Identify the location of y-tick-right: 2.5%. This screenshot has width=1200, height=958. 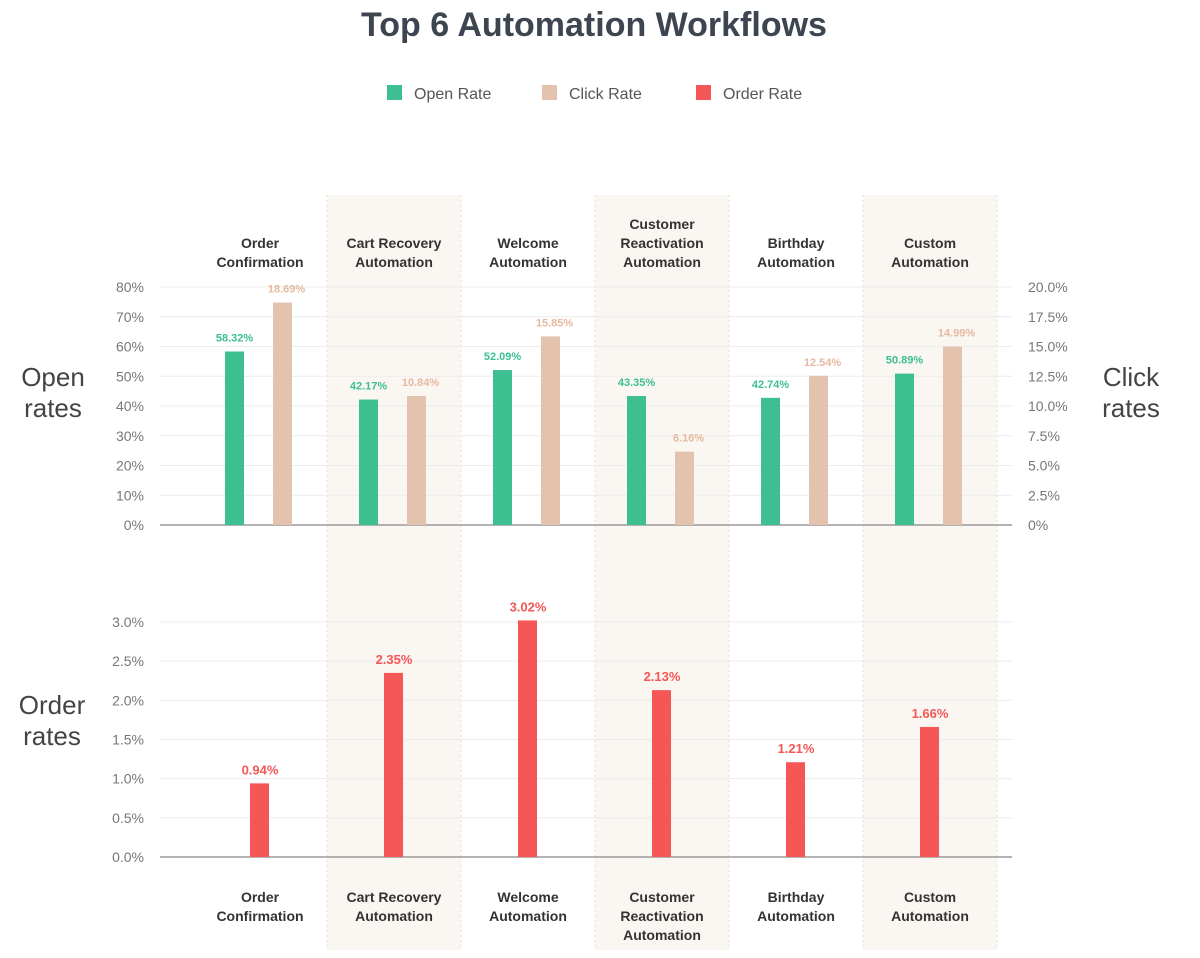
(1044, 495).